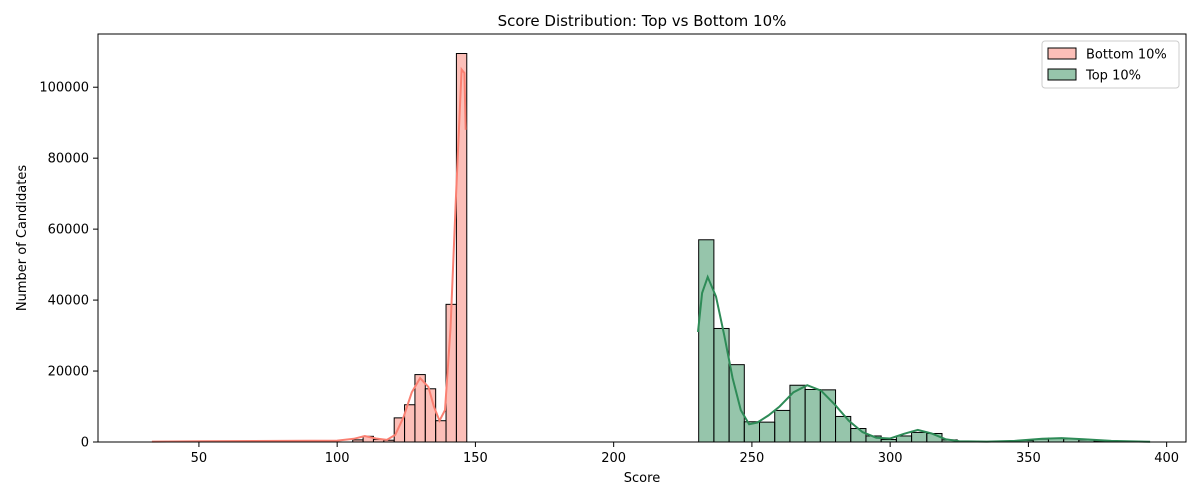 This screenshot has width=1200, height=500. I want to click on x-tick-label: 50, so click(199, 458).